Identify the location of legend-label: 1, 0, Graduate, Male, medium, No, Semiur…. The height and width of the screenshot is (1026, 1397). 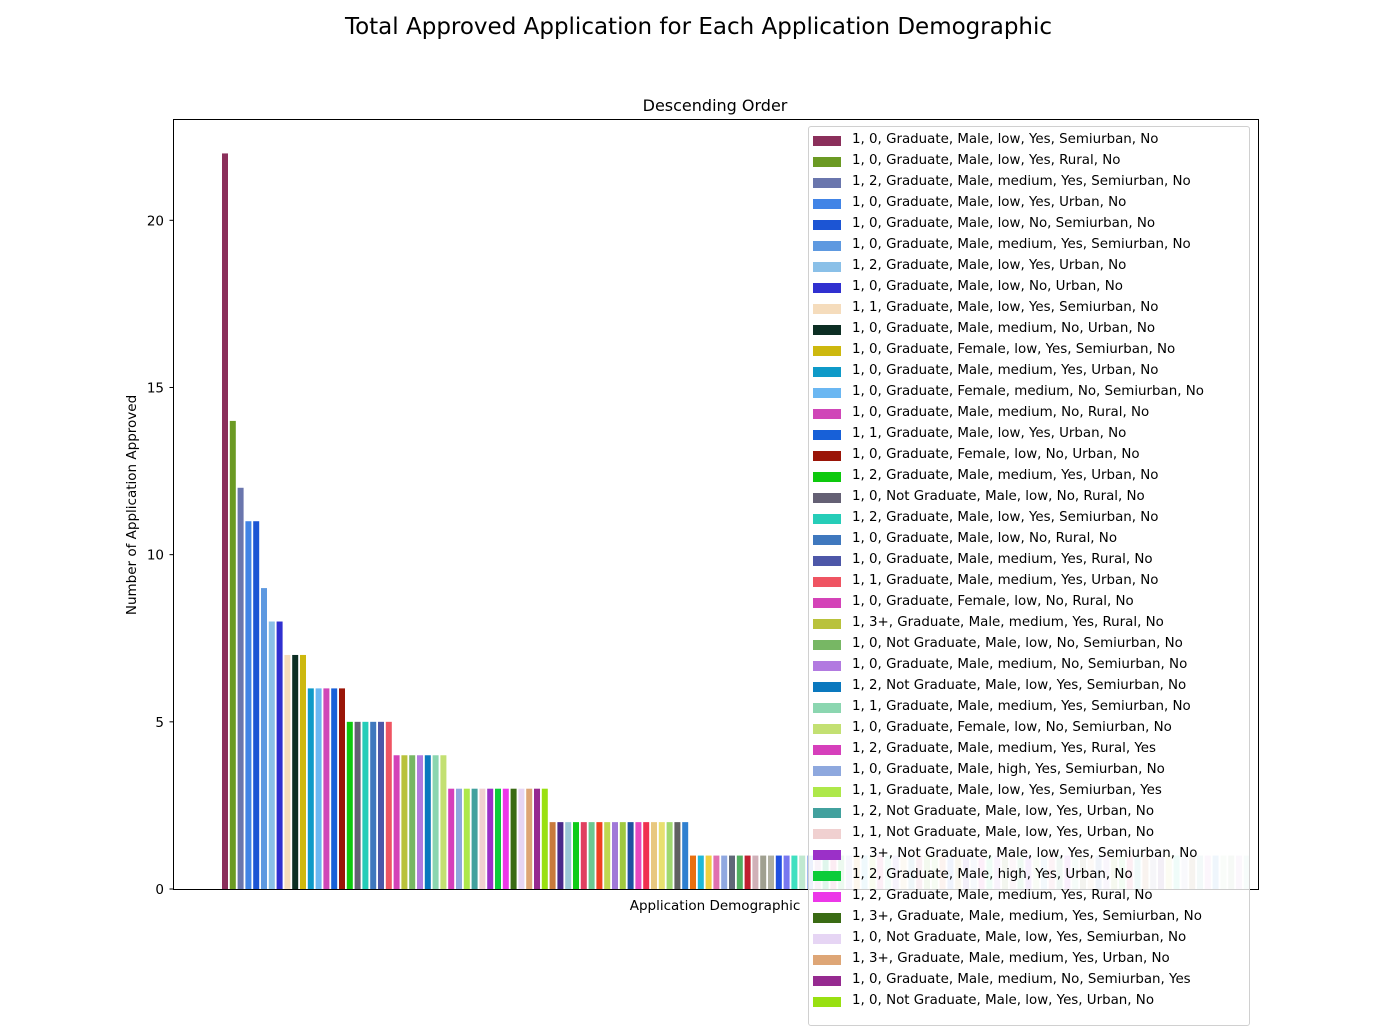
(1020, 664).